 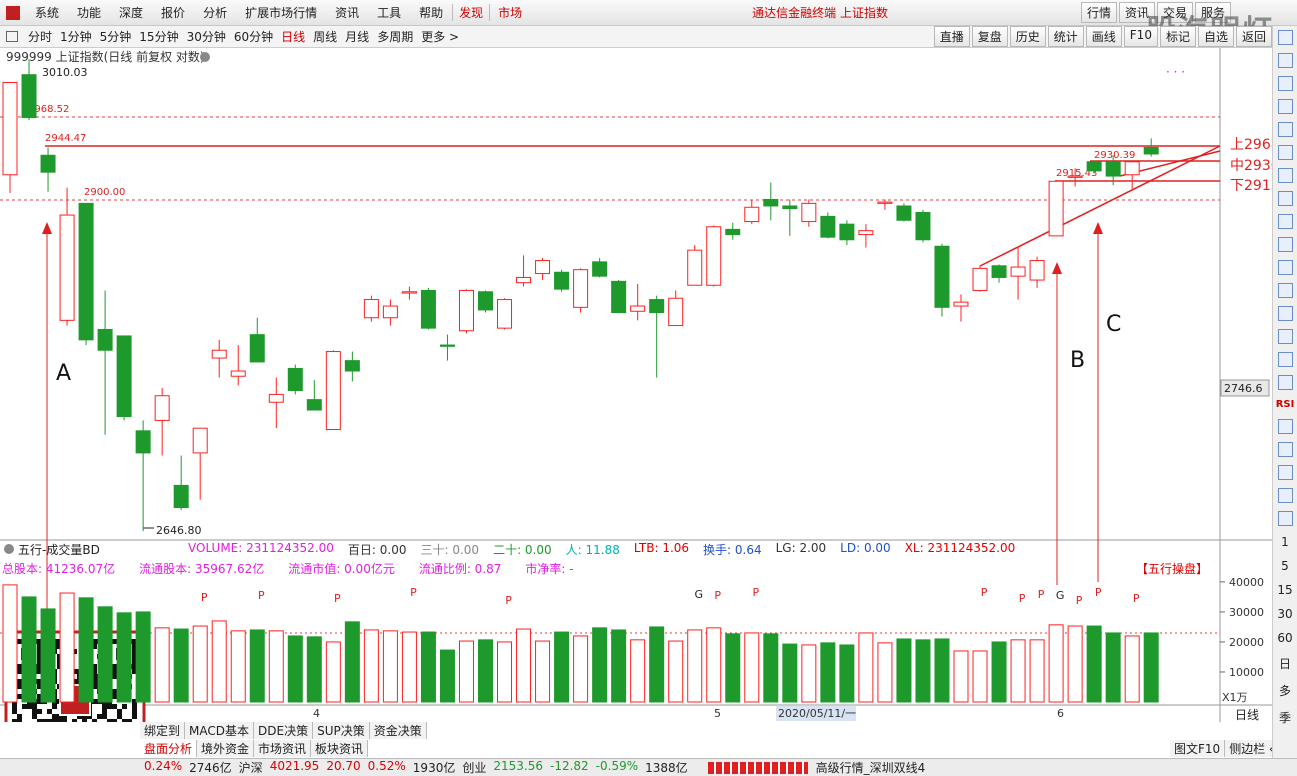 What do you see at coordinates (1285, 590) in the screenshot?
I see `period-button: 15` at bounding box center [1285, 590].